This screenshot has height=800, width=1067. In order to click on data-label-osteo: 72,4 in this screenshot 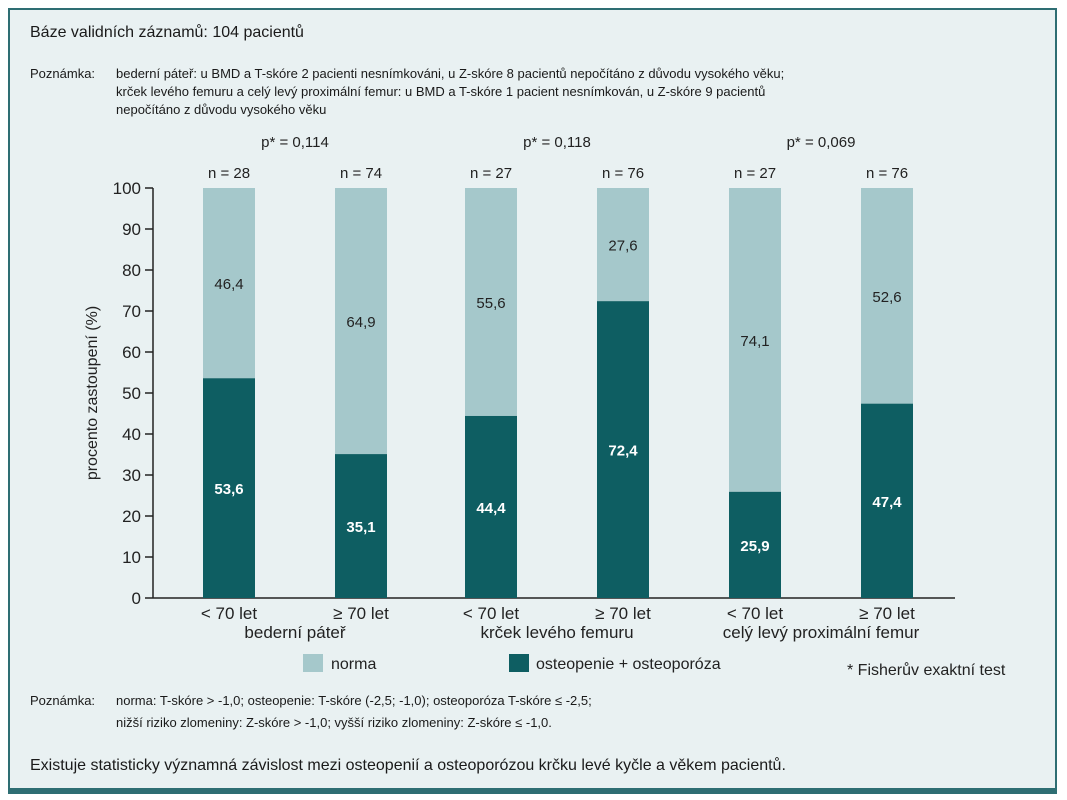, I will do `click(623, 451)`.